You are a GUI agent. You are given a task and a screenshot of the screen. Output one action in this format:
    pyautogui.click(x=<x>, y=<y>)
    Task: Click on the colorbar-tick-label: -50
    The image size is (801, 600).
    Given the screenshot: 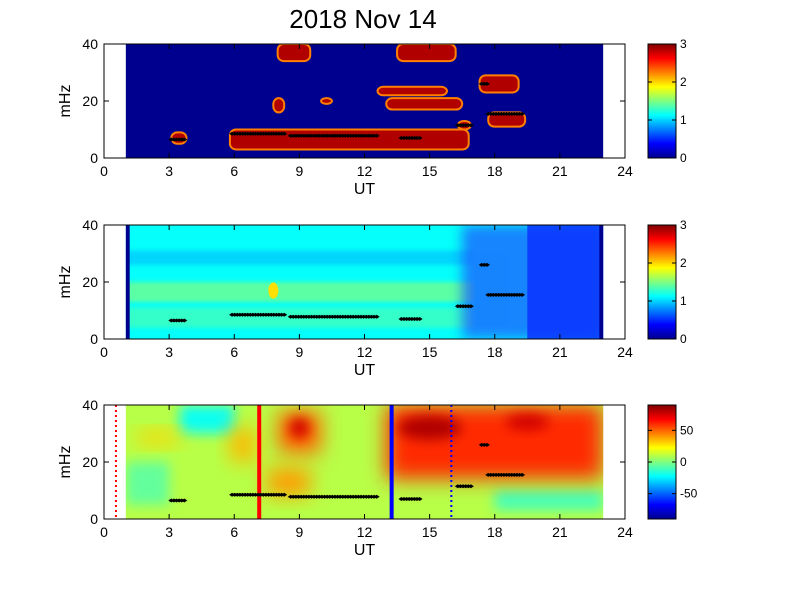 What is the action you would take?
    pyautogui.click(x=689, y=494)
    